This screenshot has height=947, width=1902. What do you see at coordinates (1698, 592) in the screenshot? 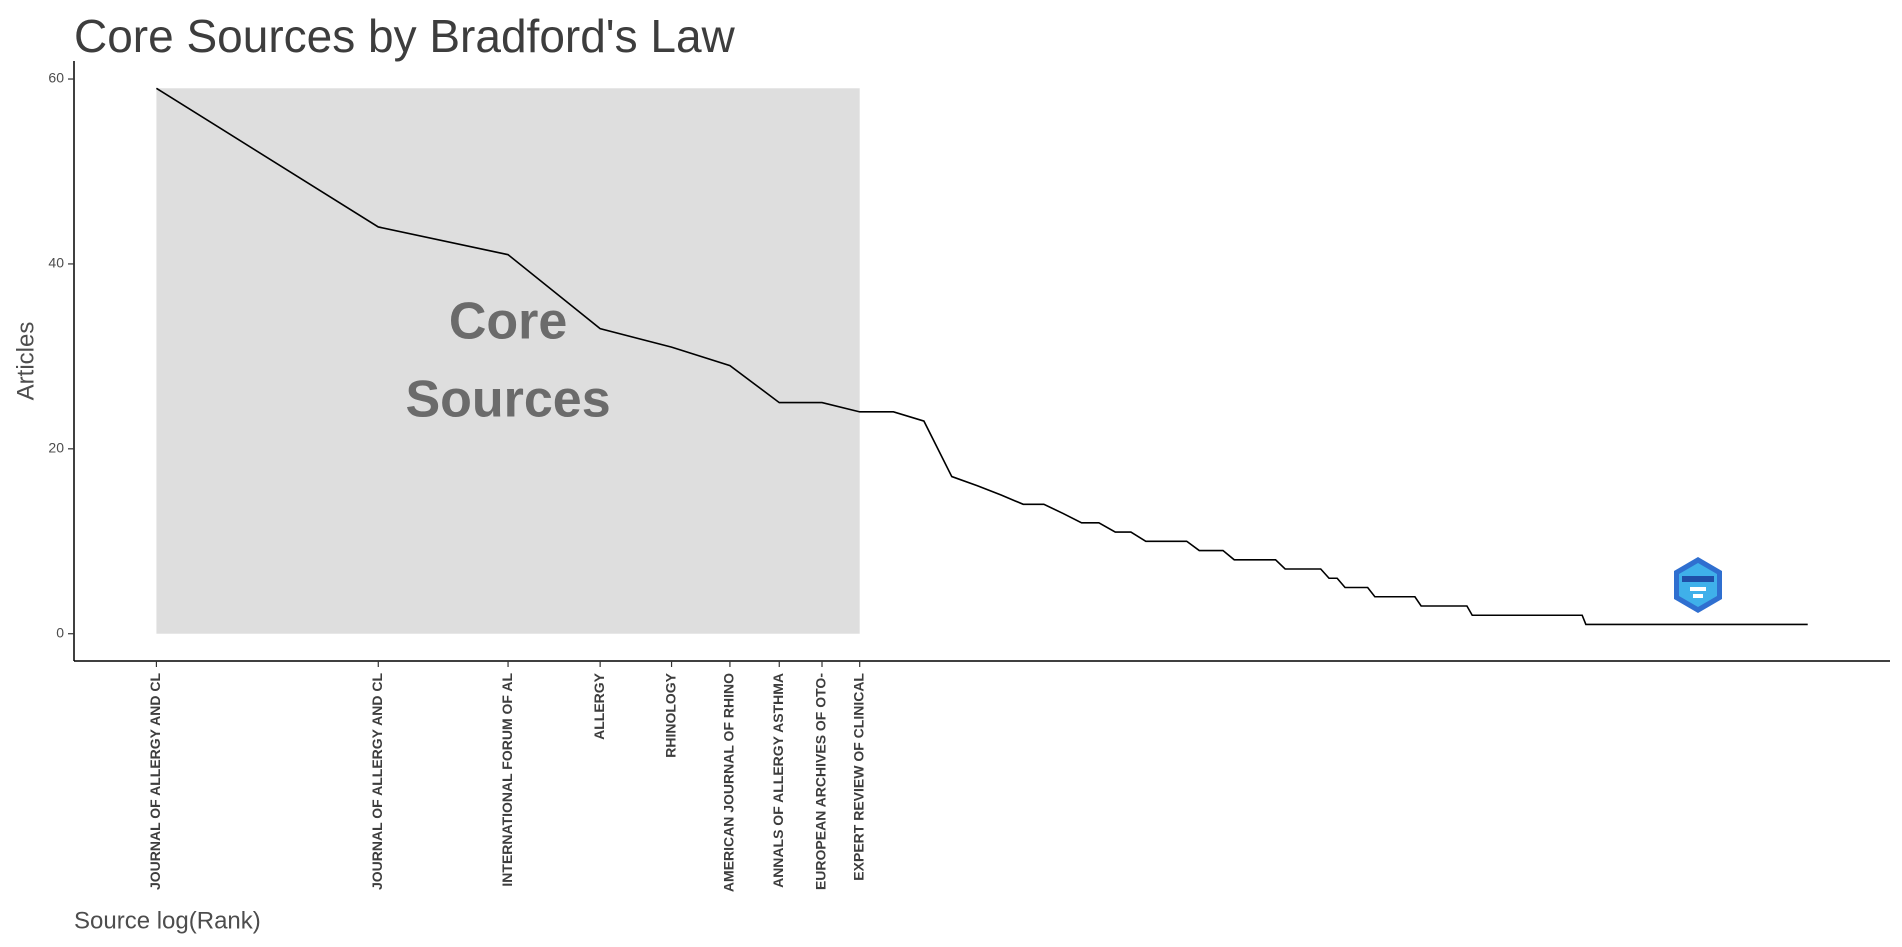
I see `logo-glyph` at bounding box center [1698, 592].